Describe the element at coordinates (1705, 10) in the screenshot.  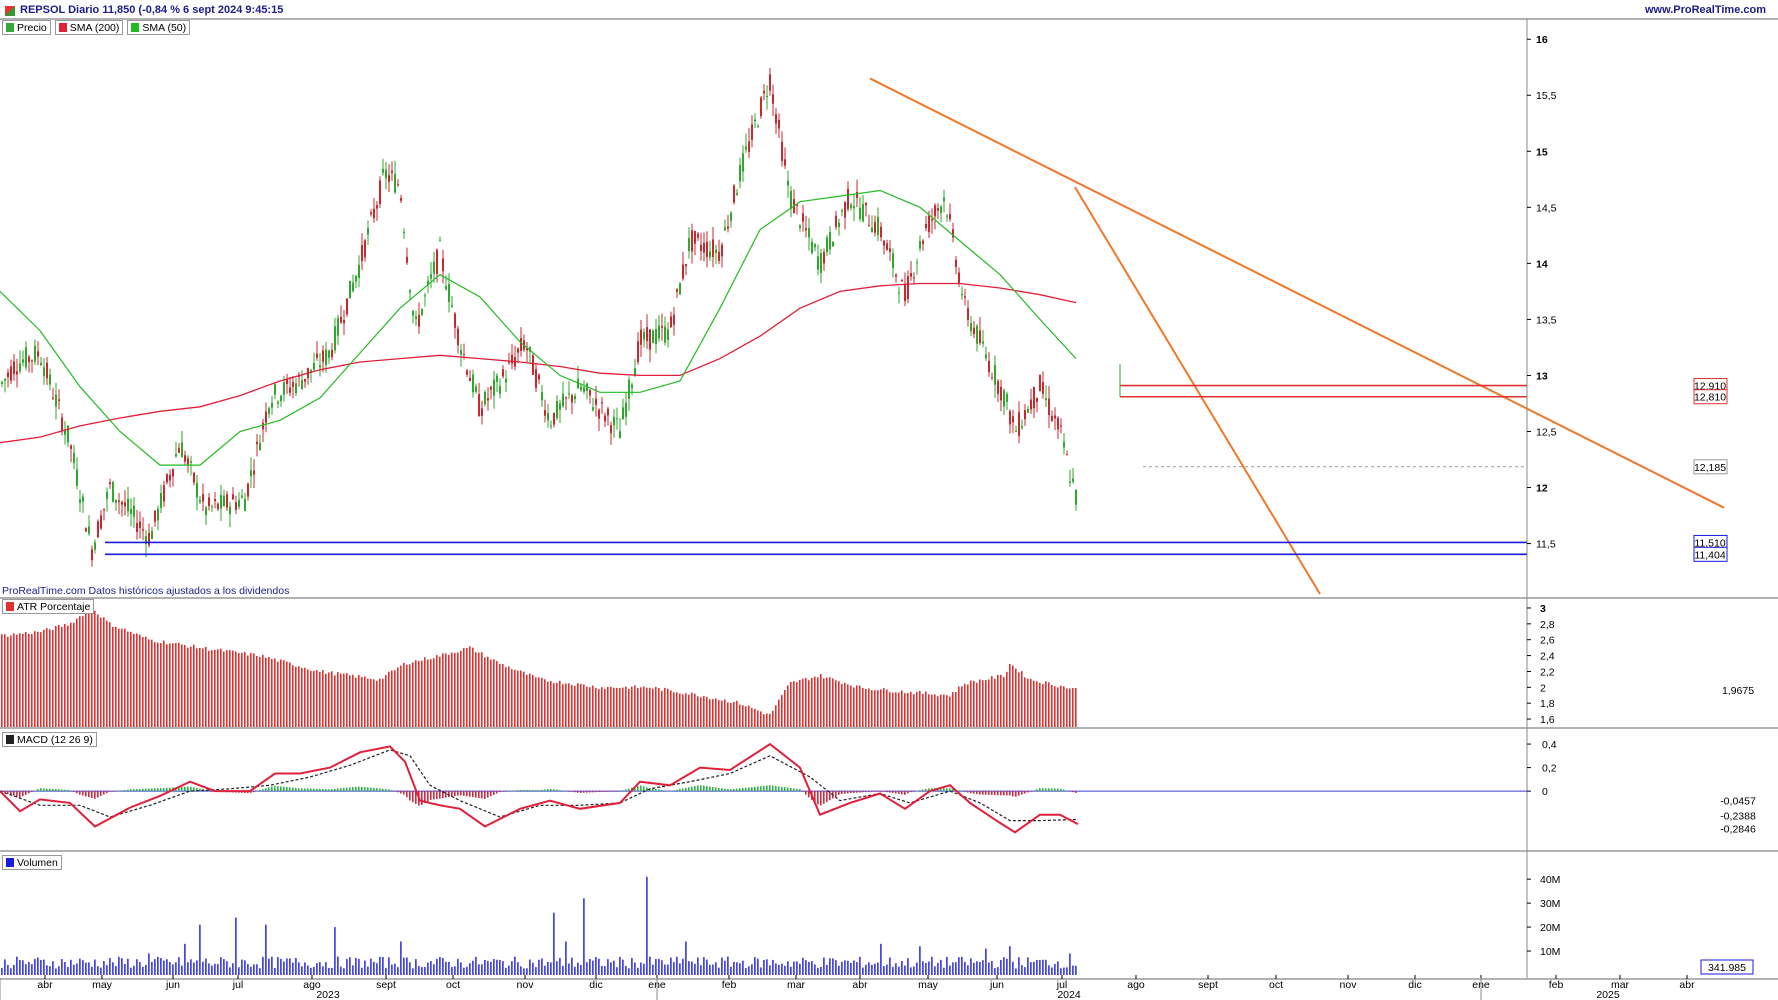
I see `site-link: www.ProRealTime.com` at that location.